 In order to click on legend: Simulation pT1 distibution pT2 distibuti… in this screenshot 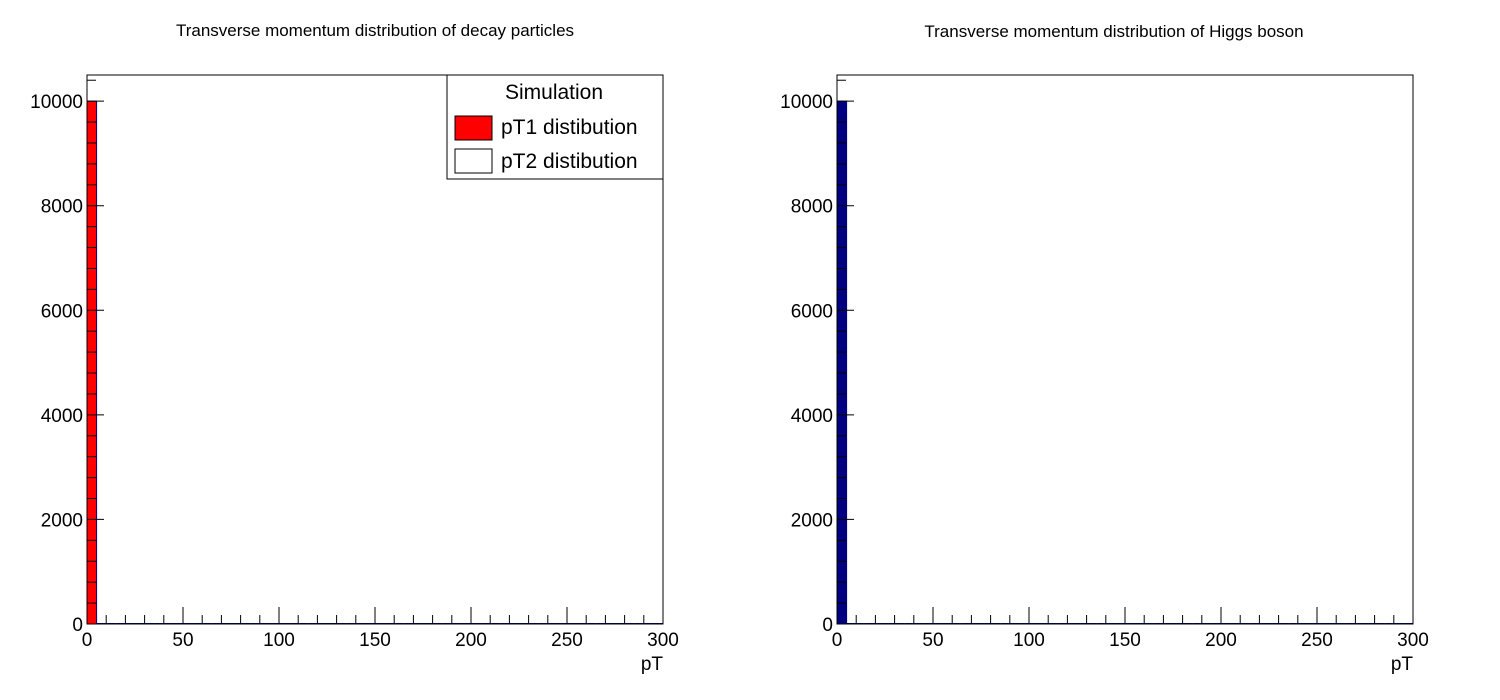, I will do `click(555, 127)`.